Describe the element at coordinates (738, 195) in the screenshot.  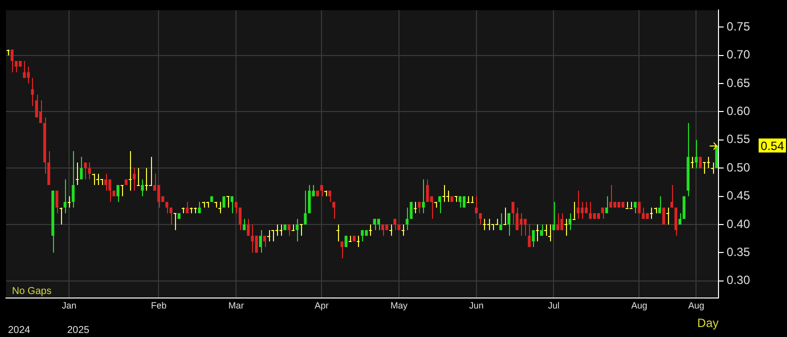
I see `y-tick-label: 0.45` at that location.